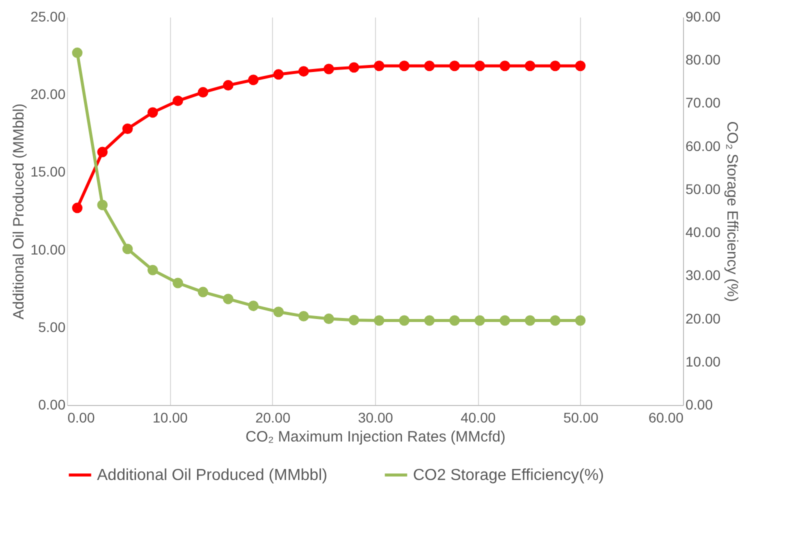 The height and width of the screenshot is (536, 807). Describe the element at coordinates (81, 418) in the screenshot. I see `x-tick-label: 0.00` at that location.